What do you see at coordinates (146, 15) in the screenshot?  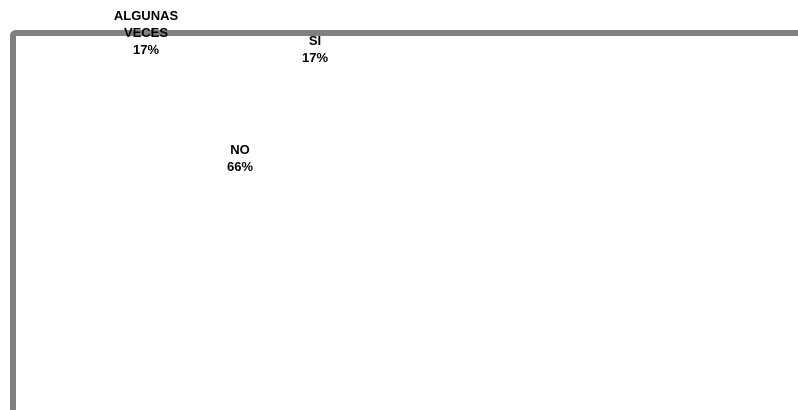 I see `slice-category-label: ALGUNAS` at bounding box center [146, 15].